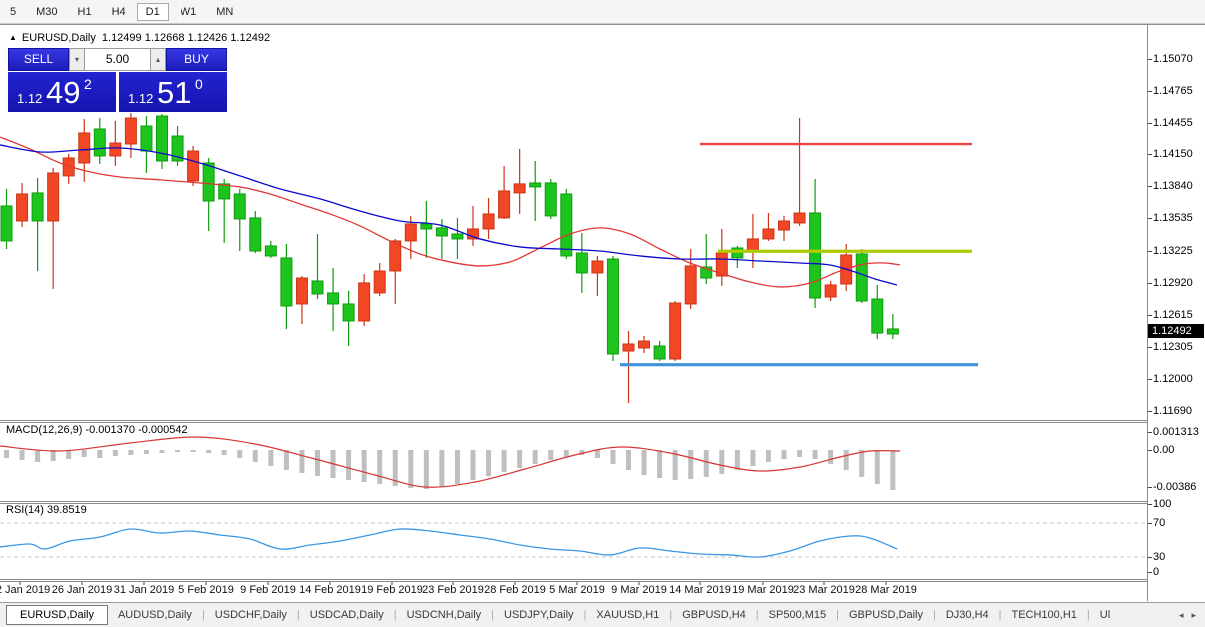  Describe the element at coordinates (186, 38) in the screenshot. I see `chart-ohlc-values: 1.12499 1.12668 1.12426 1.12492` at that location.